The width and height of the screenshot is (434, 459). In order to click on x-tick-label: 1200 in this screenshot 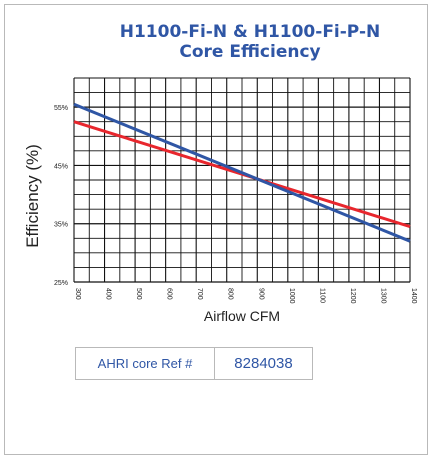, I will do `click(352, 296)`.